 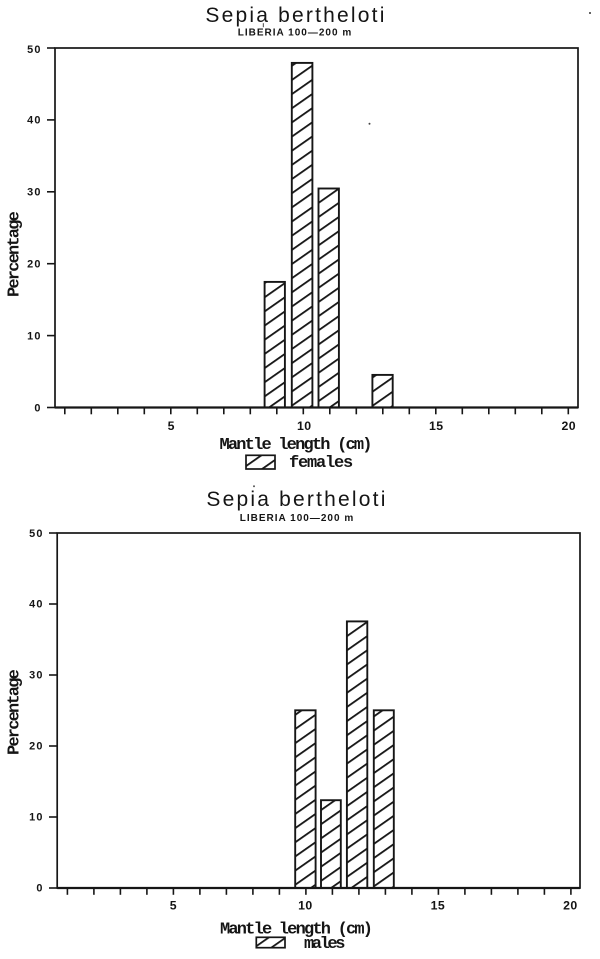 What do you see at coordinates (321, 463) in the screenshot?
I see `svg-text: females` at bounding box center [321, 463].